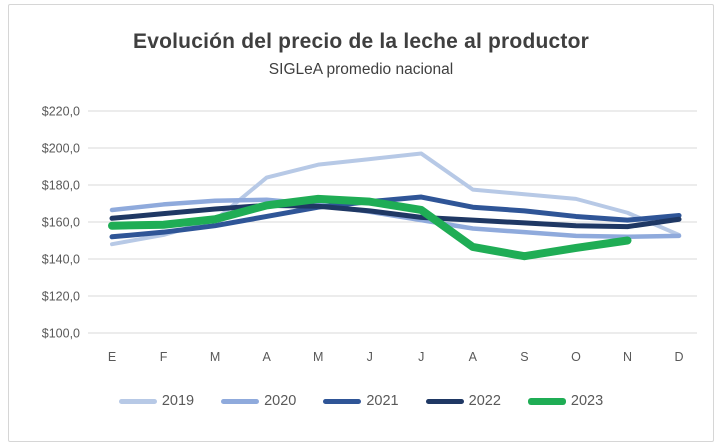 The image size is (722, 445). What do you see at coordinates (61, 260) in the screenshot?
I see `y-tick-label: $140,0` at bounding box center [61, 260].